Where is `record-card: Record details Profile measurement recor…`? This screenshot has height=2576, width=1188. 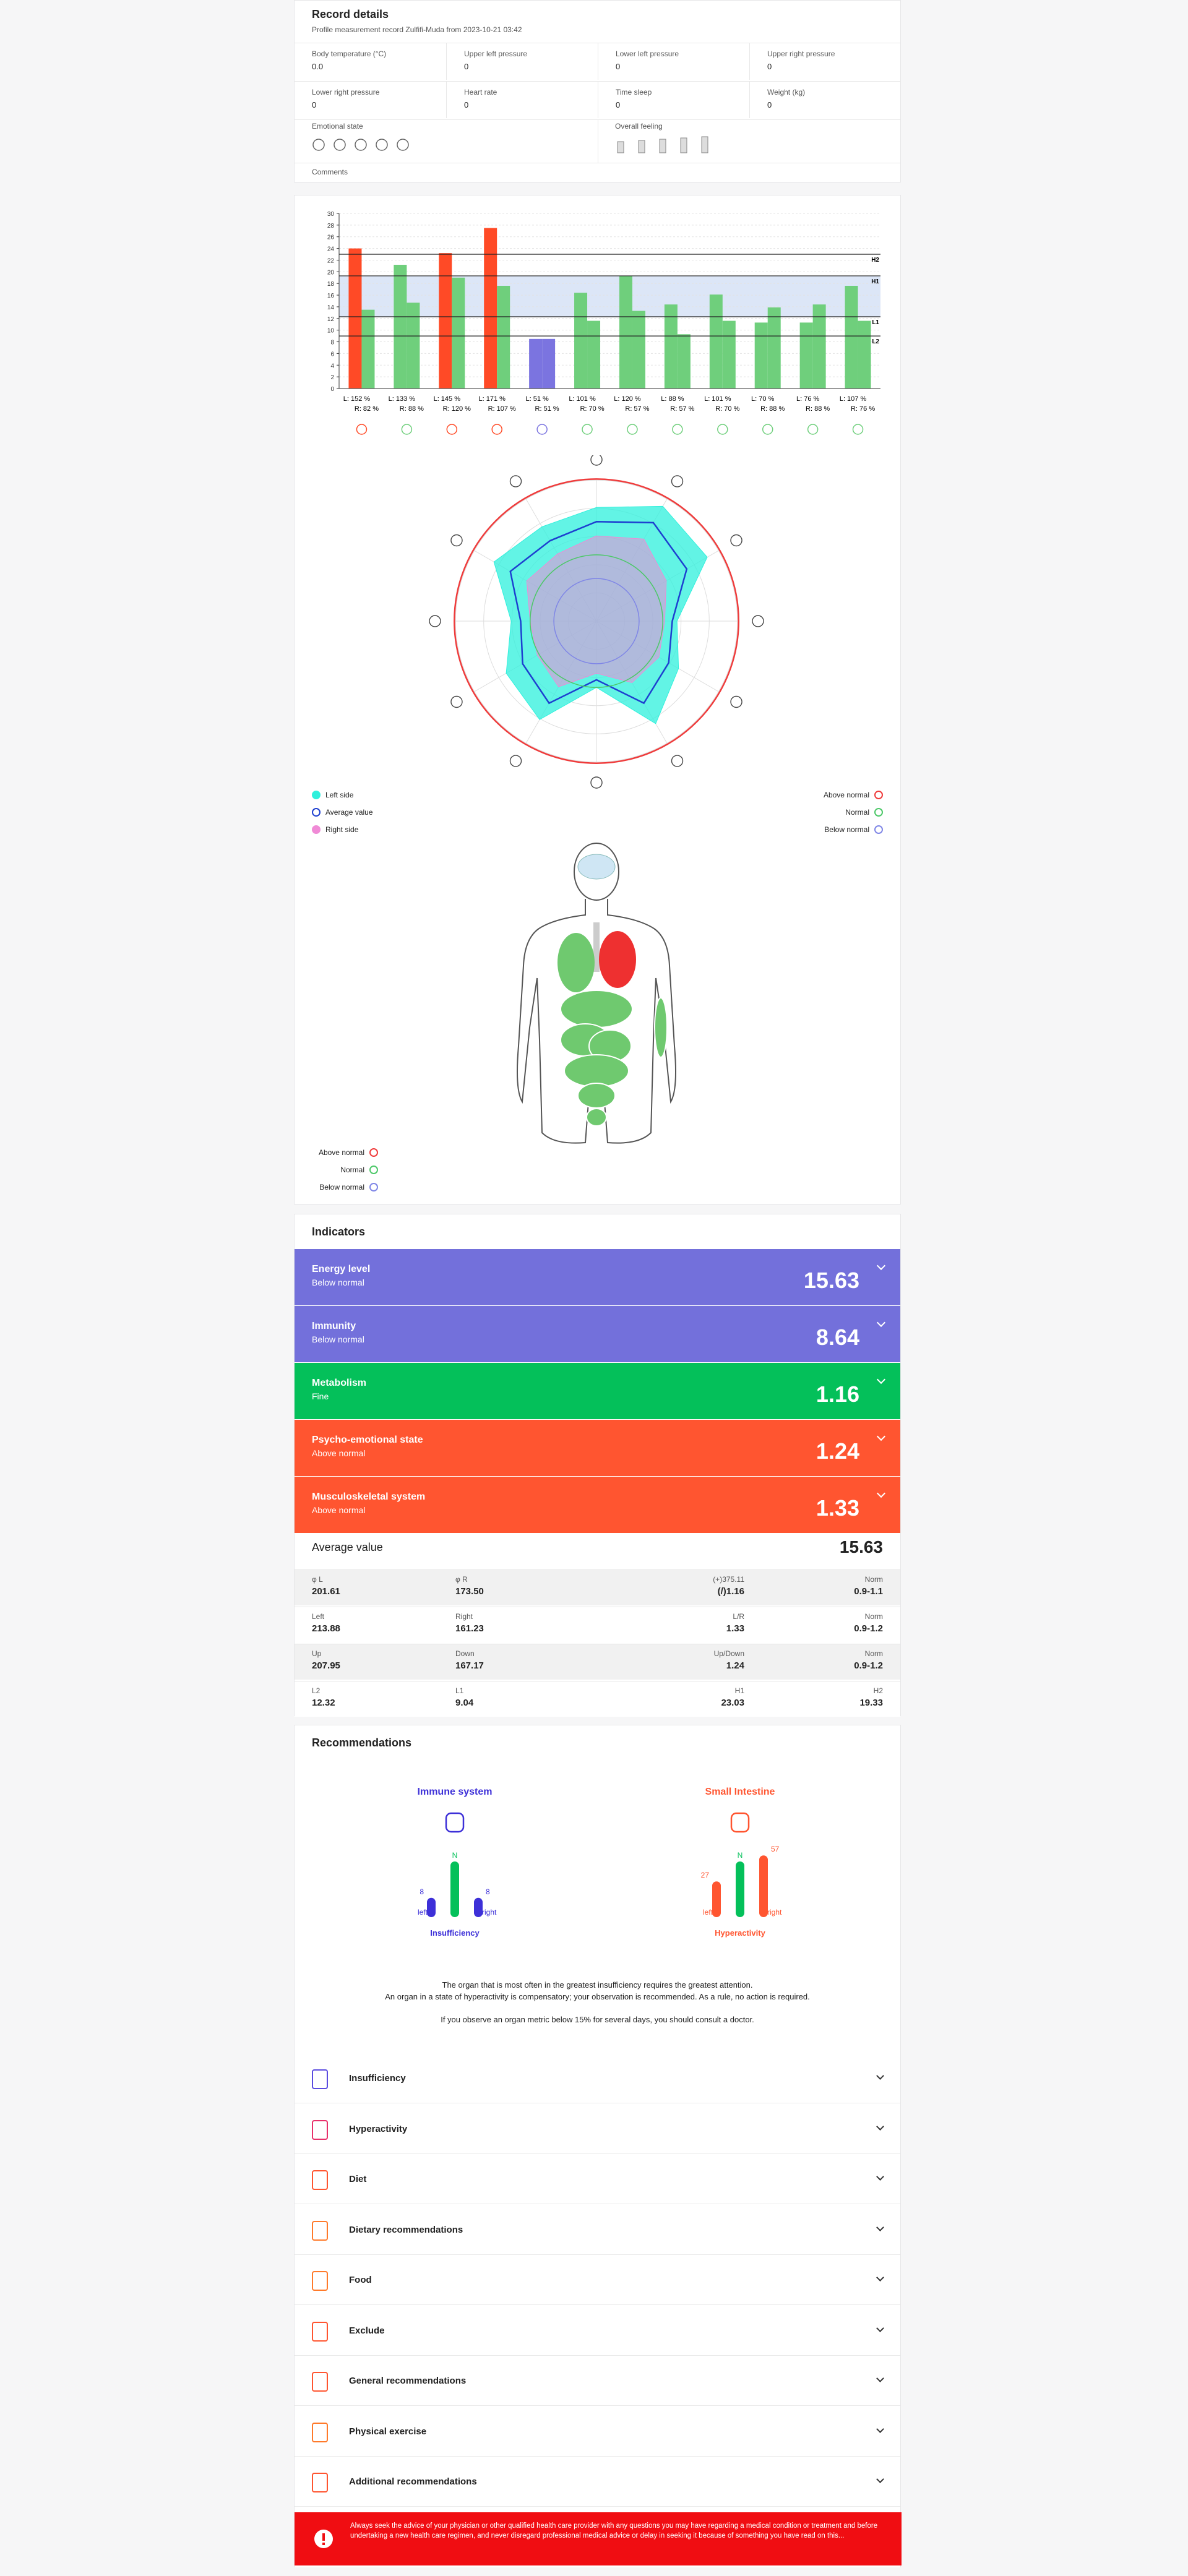 record-card: Record details Profile measurement recor… is located at coordinates (597, 91).